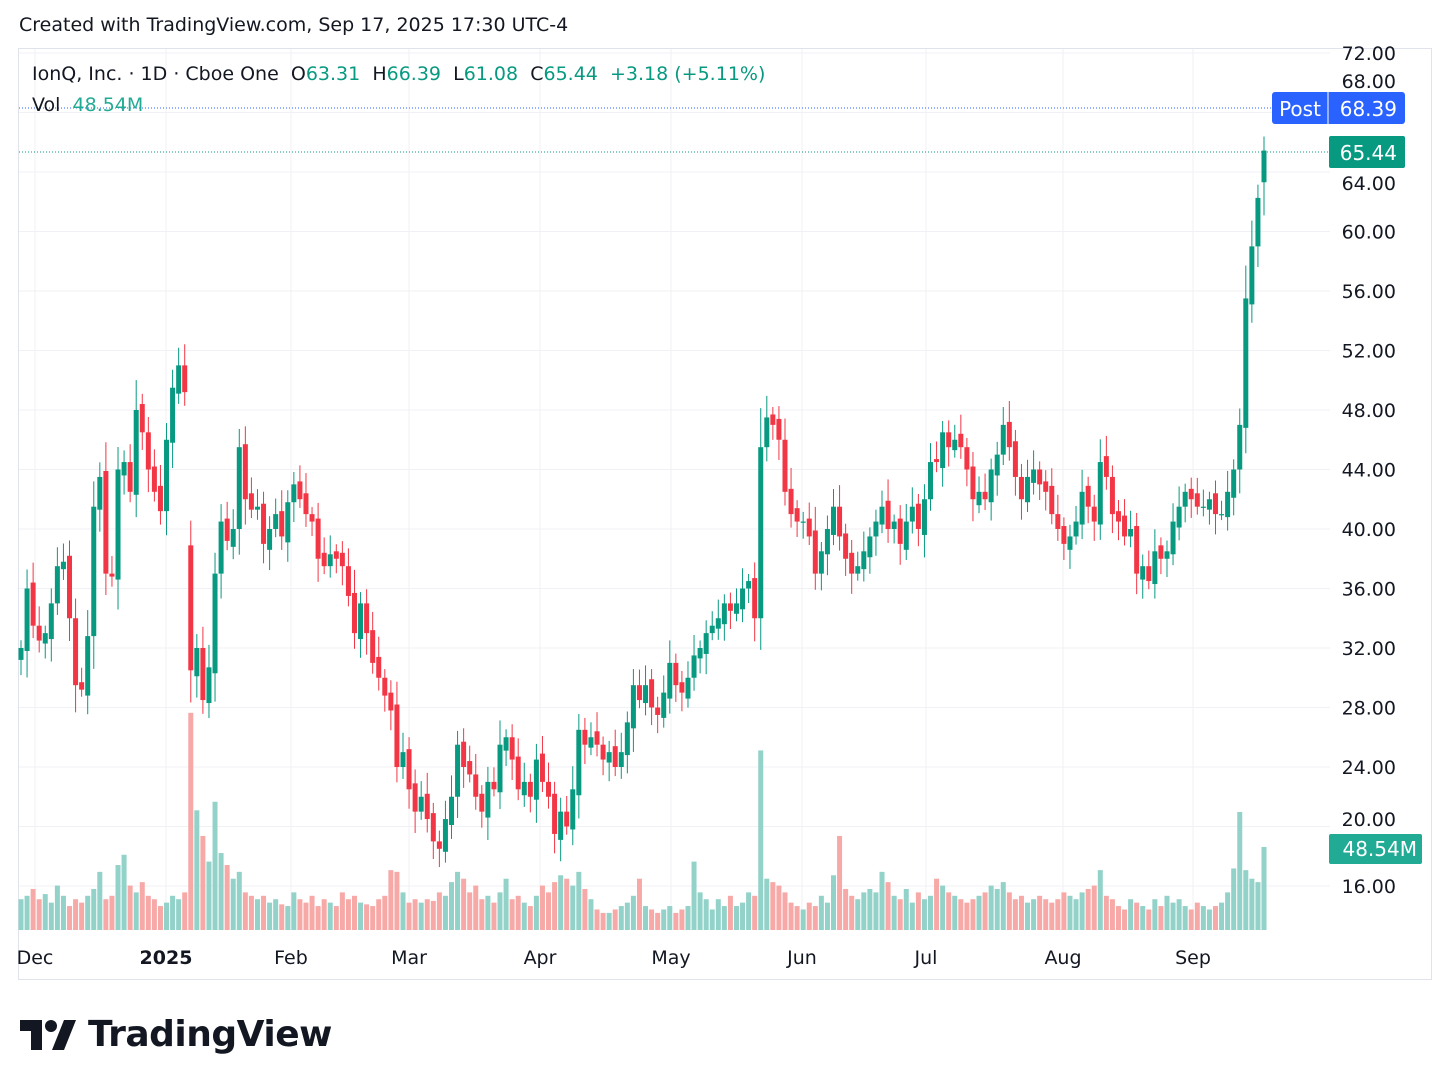 The width and height of the screenshot is (1450, 1089). What do you see at coordinates (1369, 184) in the screenshot?
I see `y-tick-label: 64.00` at bounding box center [1369, 184].